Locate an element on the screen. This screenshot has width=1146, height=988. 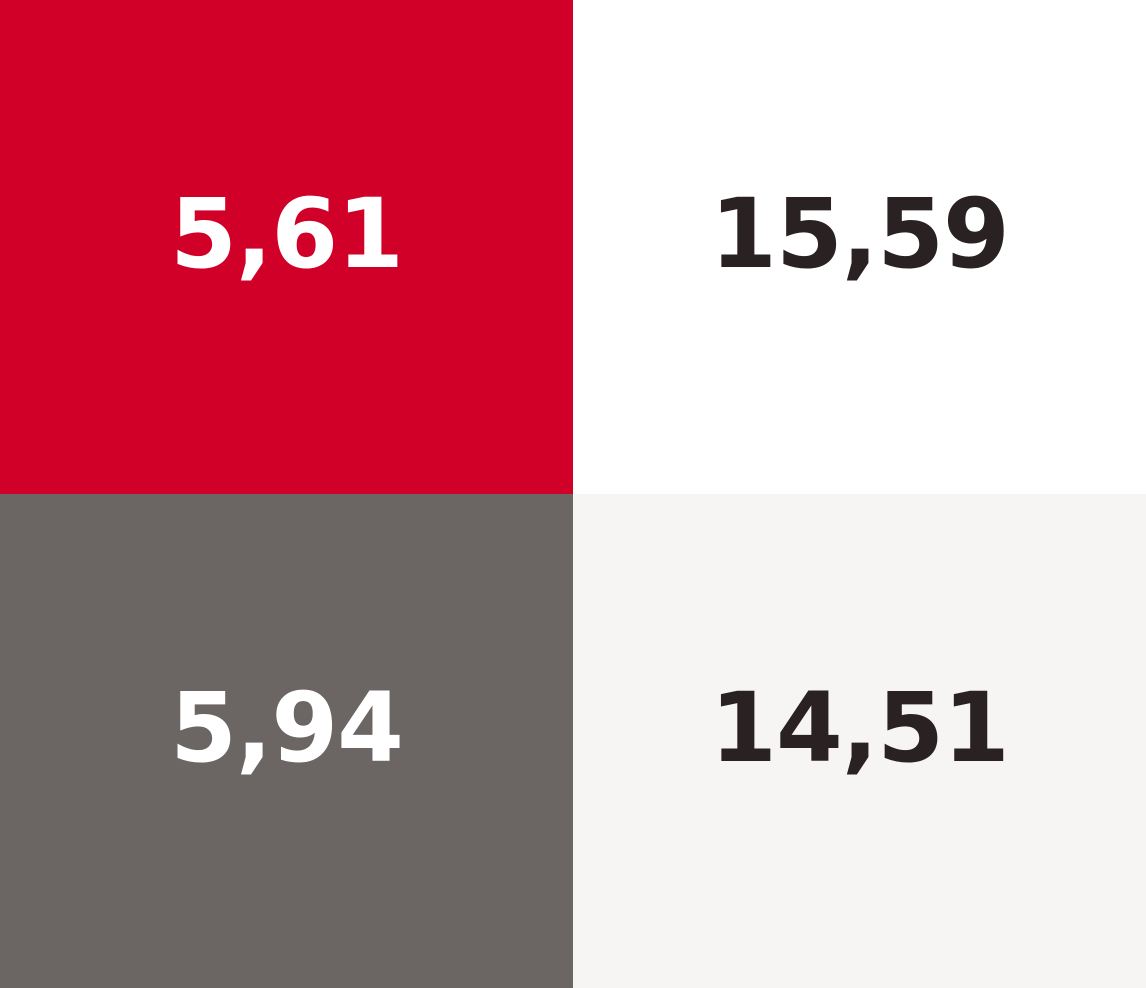
value-text-bottom-right: 14,51 is located at coordinates (860, 728).